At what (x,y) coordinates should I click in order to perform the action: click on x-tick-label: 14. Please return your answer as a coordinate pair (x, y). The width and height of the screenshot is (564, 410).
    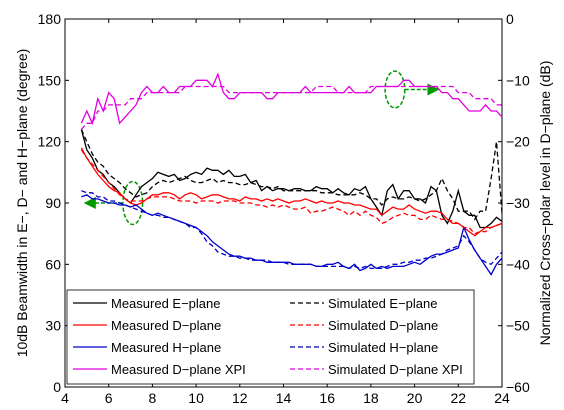
    Looking at the image, I should click on (284, 398).